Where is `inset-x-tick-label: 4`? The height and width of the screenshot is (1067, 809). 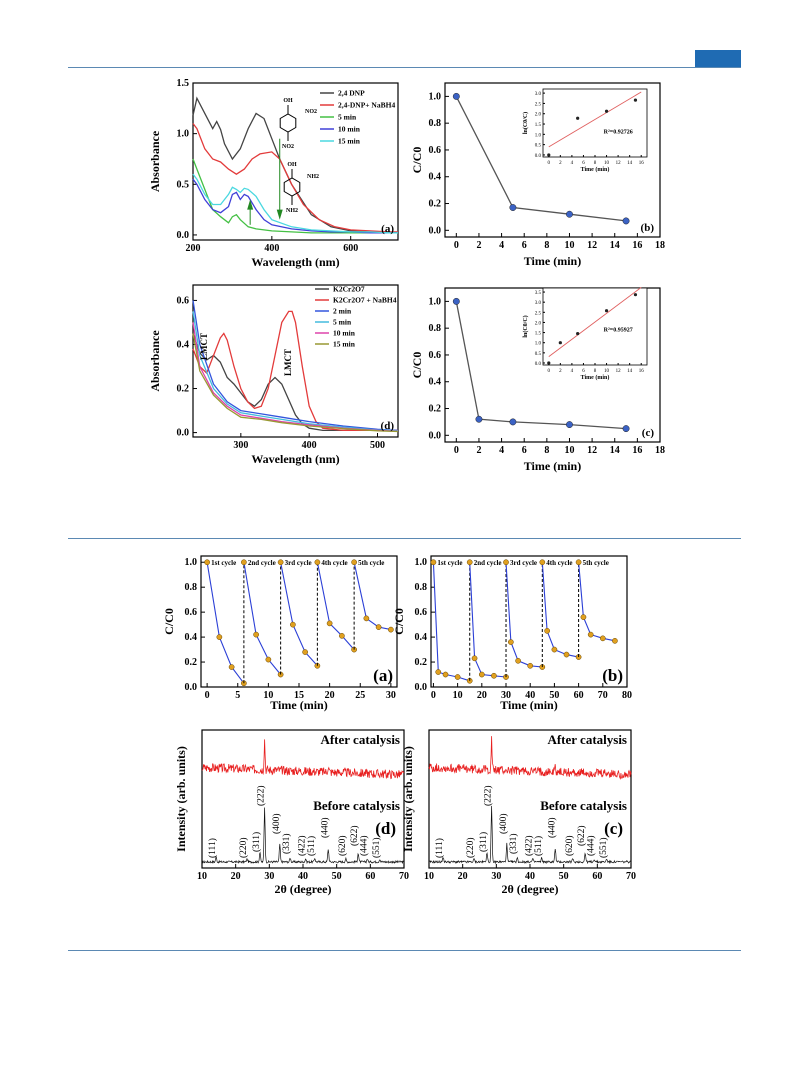
inset-x-tick-label: 4 is located at coordinates (572, 163).